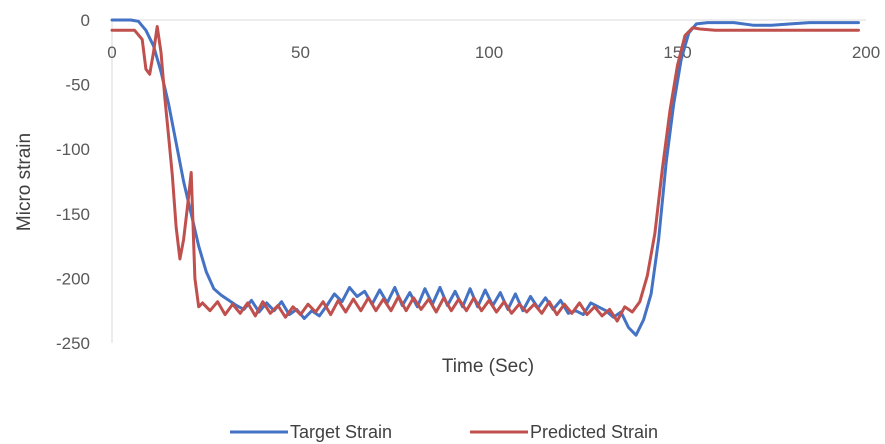  I want to click on y-tick-label: -200, so click(73, 278).